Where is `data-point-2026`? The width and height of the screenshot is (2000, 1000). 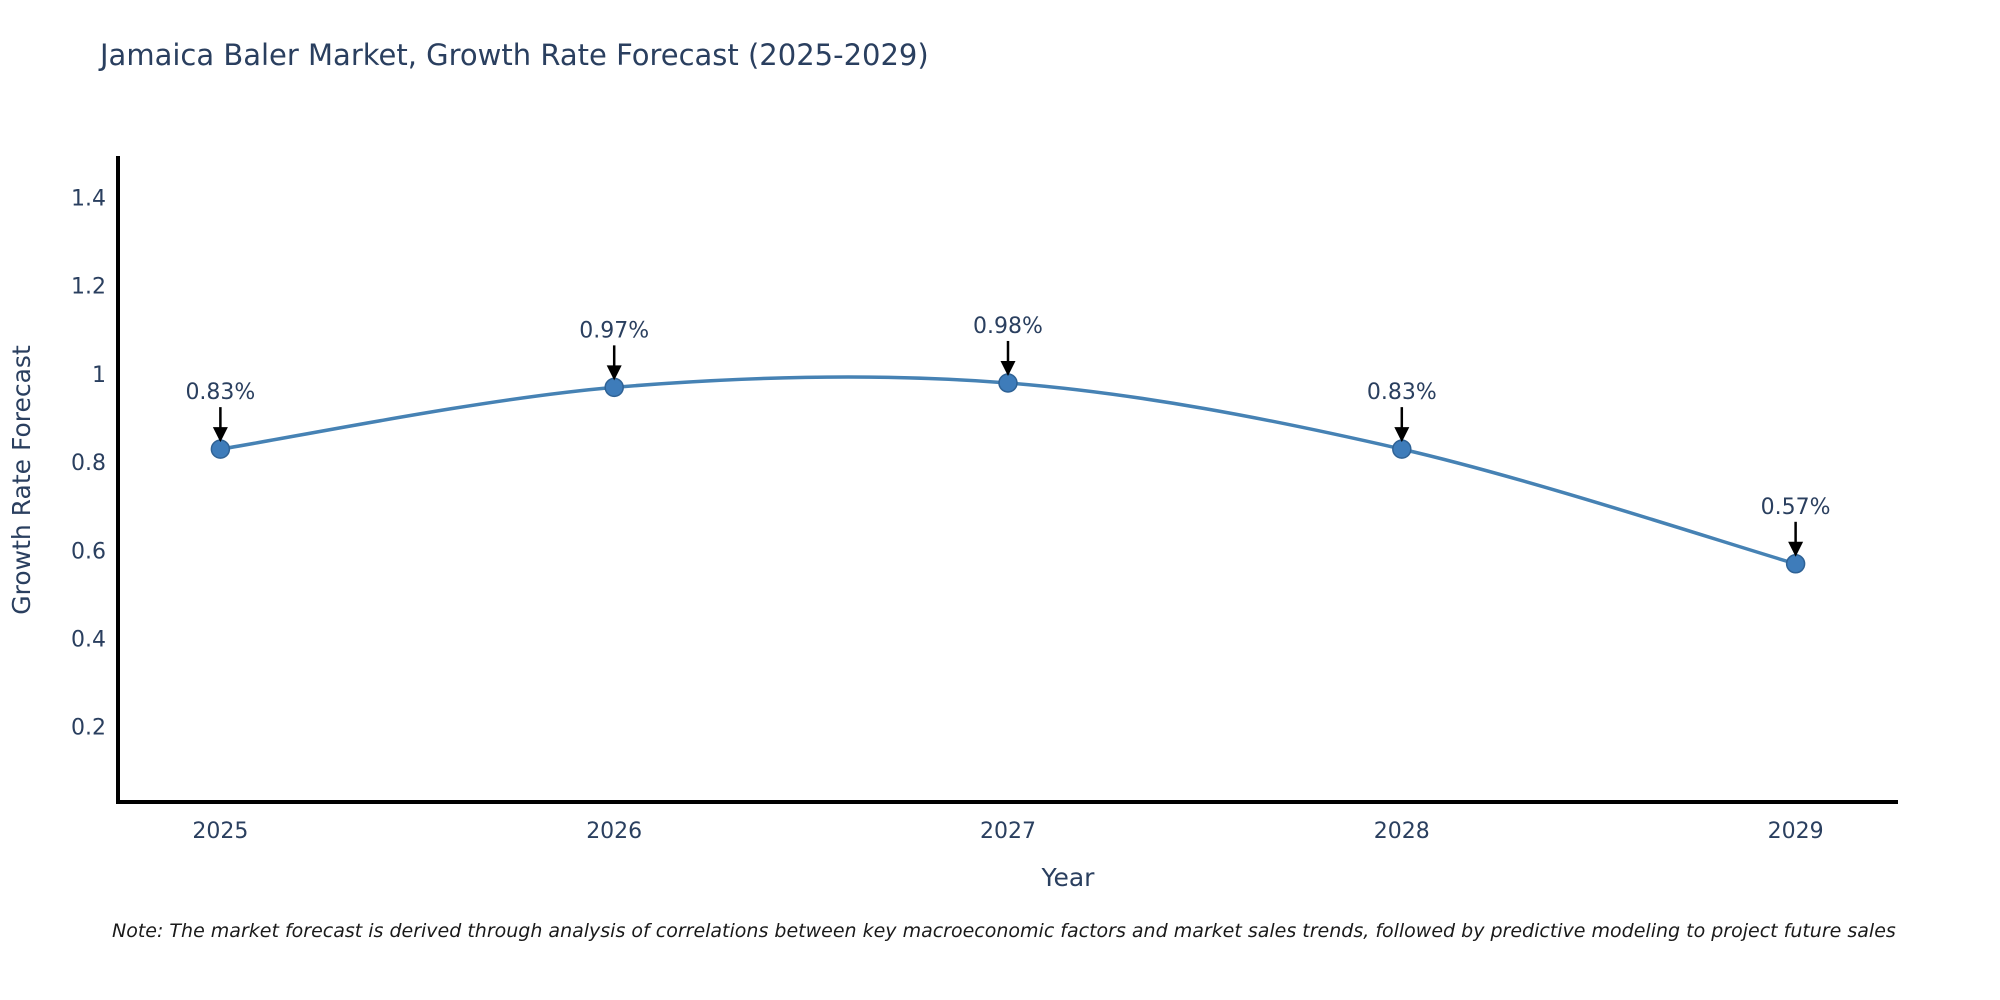
data-point-2026 is located at coordinates (614, 387).